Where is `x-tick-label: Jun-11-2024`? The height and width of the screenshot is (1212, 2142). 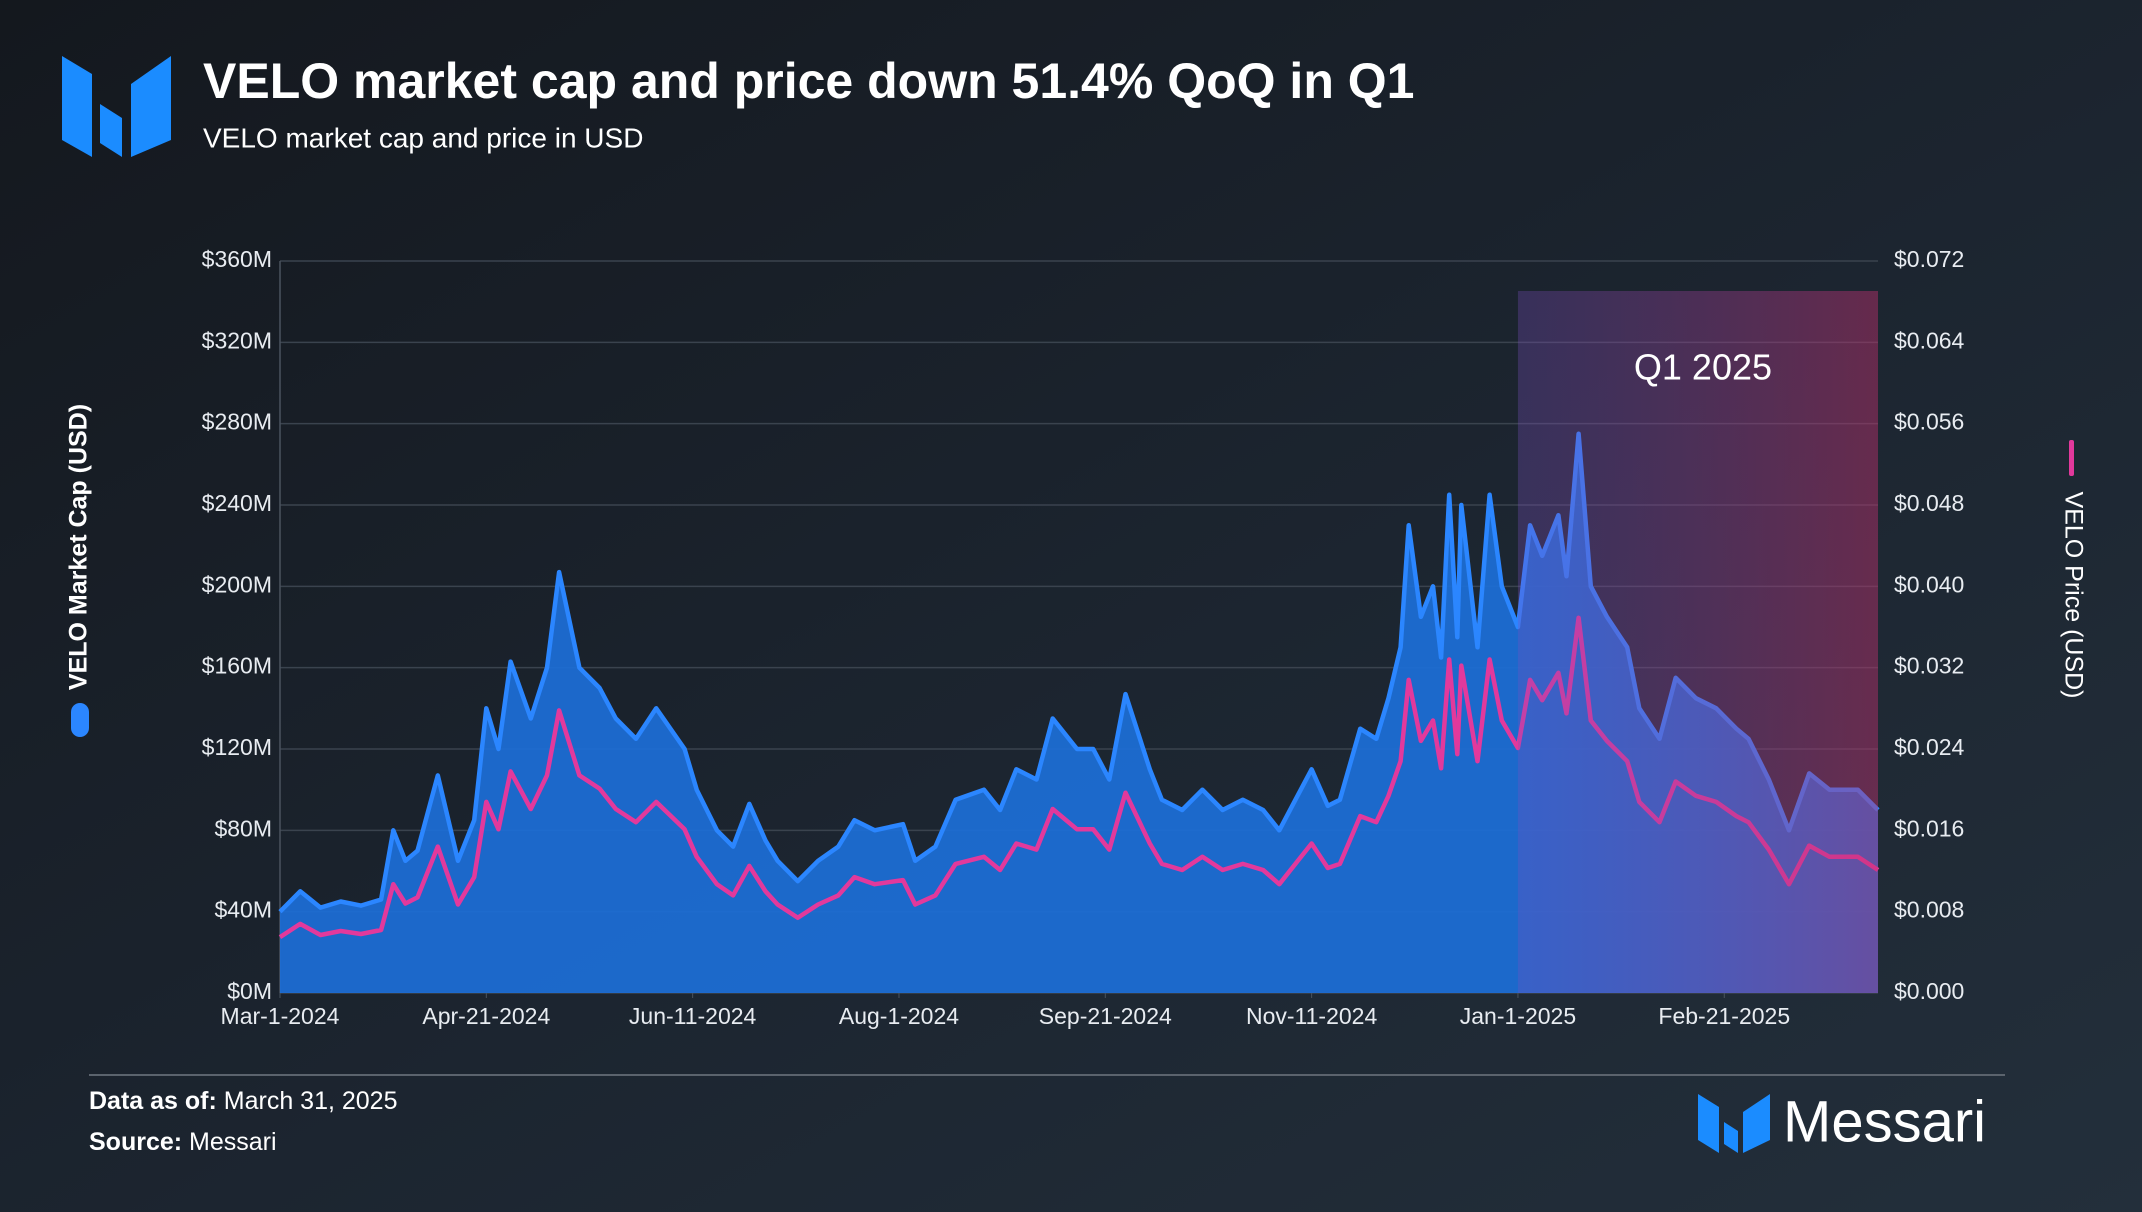 x-tick-label: Jun-11-2024 is located at coordinates (693, 1016).